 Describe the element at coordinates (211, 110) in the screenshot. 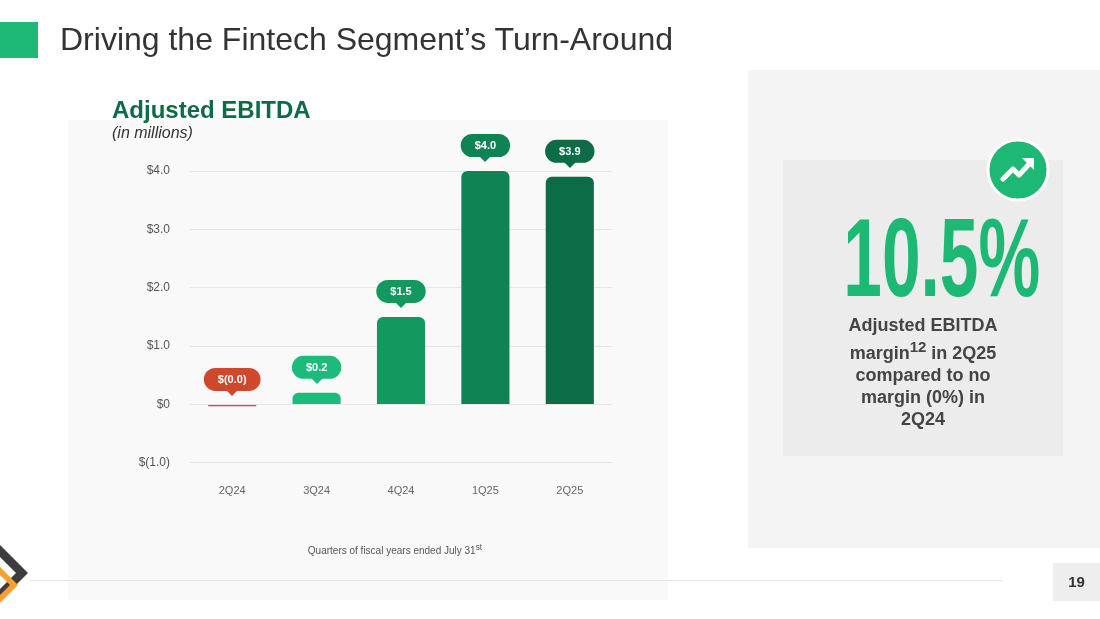

I see `chart-title: Adjusted EBITDA` at that location.